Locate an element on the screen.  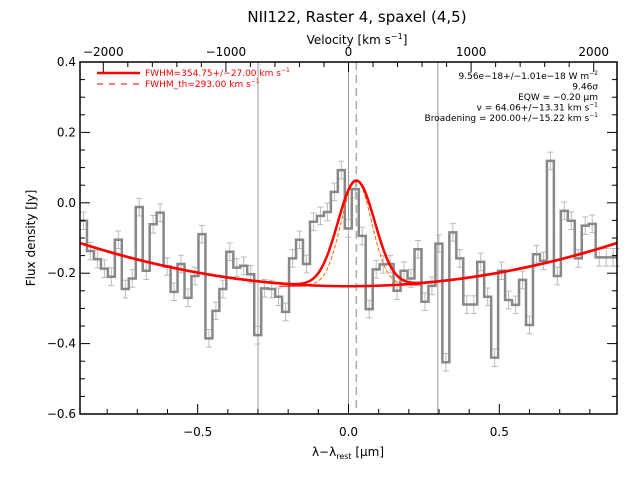
annotation-line: 9.46σ is located at coordinates (585, 88).